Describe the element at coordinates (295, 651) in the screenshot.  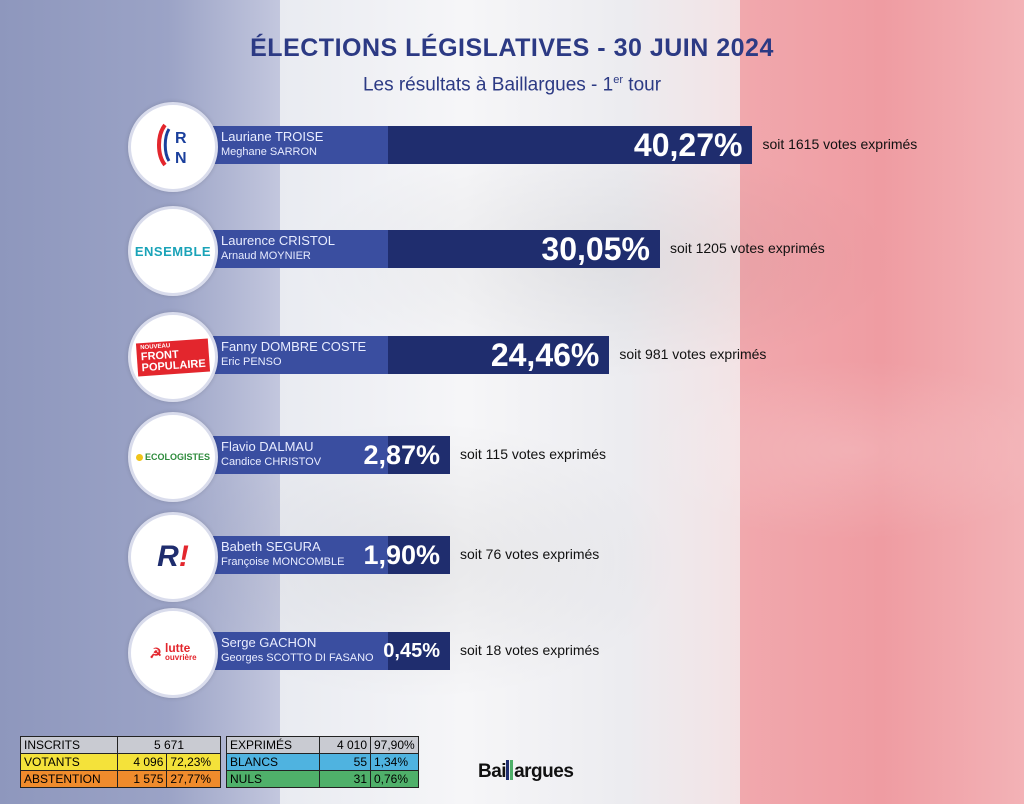
I see `candidate-names: Serge GACHON Georges SCOTTO DI FASANO` at that location.